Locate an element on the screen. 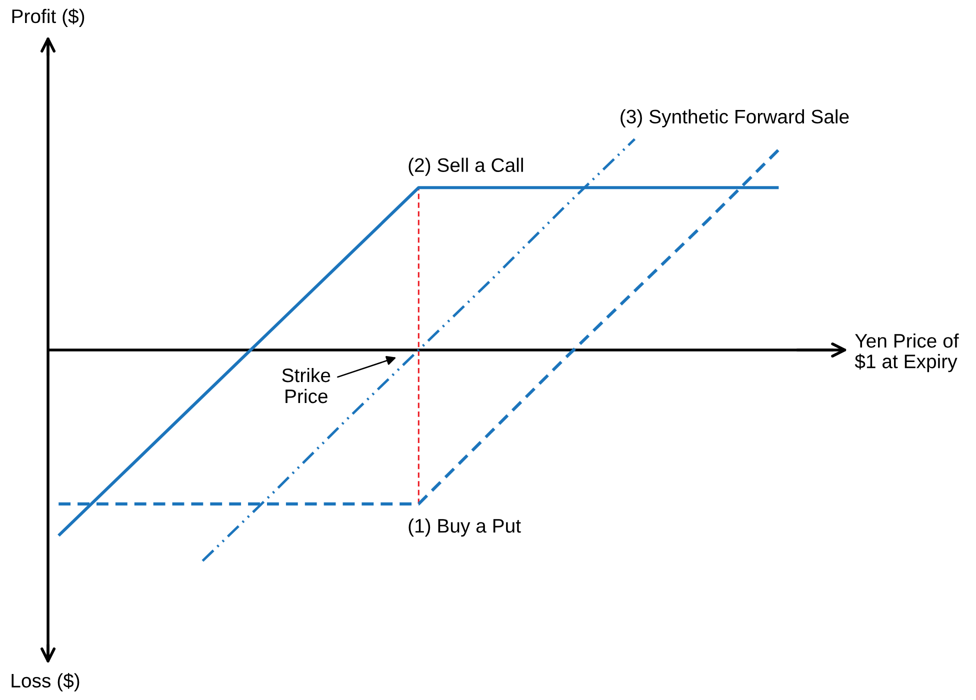 The height and width of the screenshot is (700, 976). text: Profit ($) is located at coordinates (48, 17).